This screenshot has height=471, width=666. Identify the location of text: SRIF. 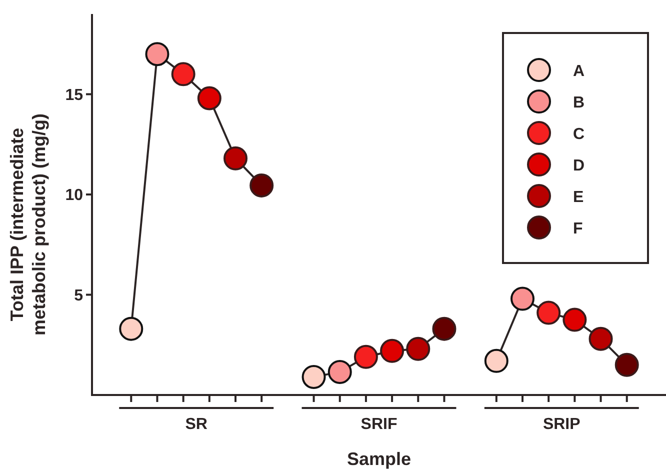
(379, 424).